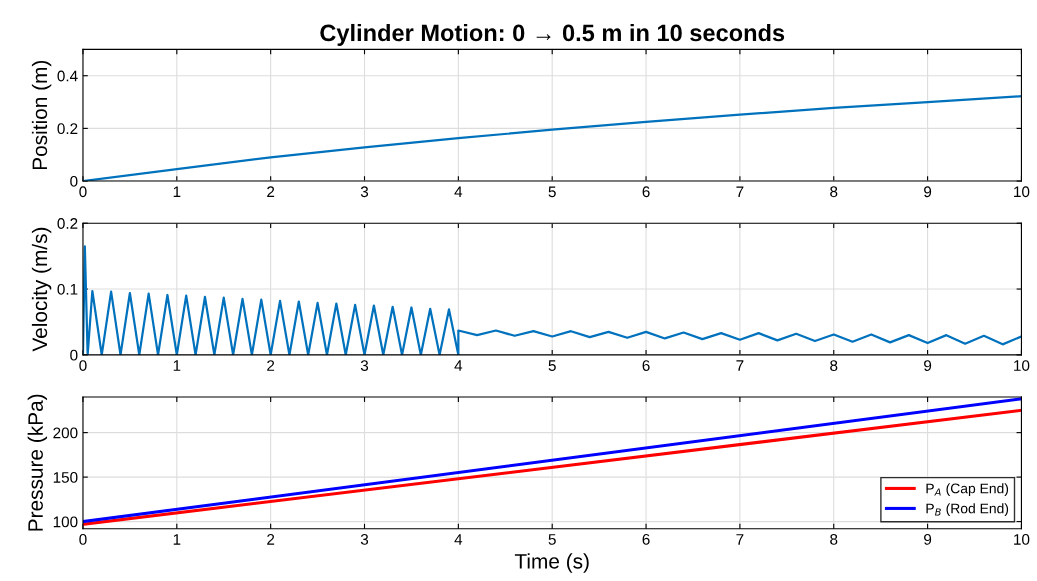 This screenshot has height=581, width=1037. I want to click on x-axis-title: Time (s), so click(551, 563).